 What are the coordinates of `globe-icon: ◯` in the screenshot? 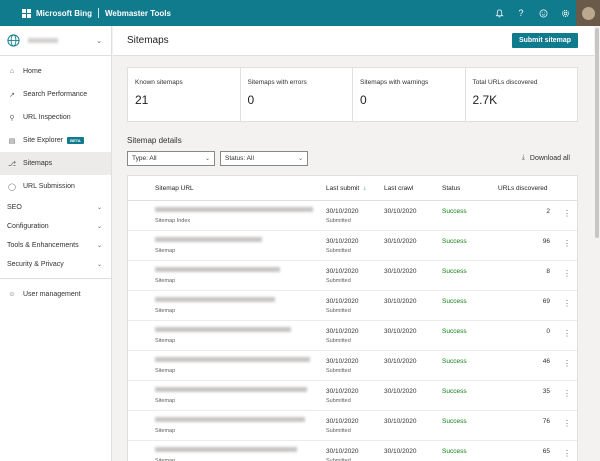 It's located at (12, 187).